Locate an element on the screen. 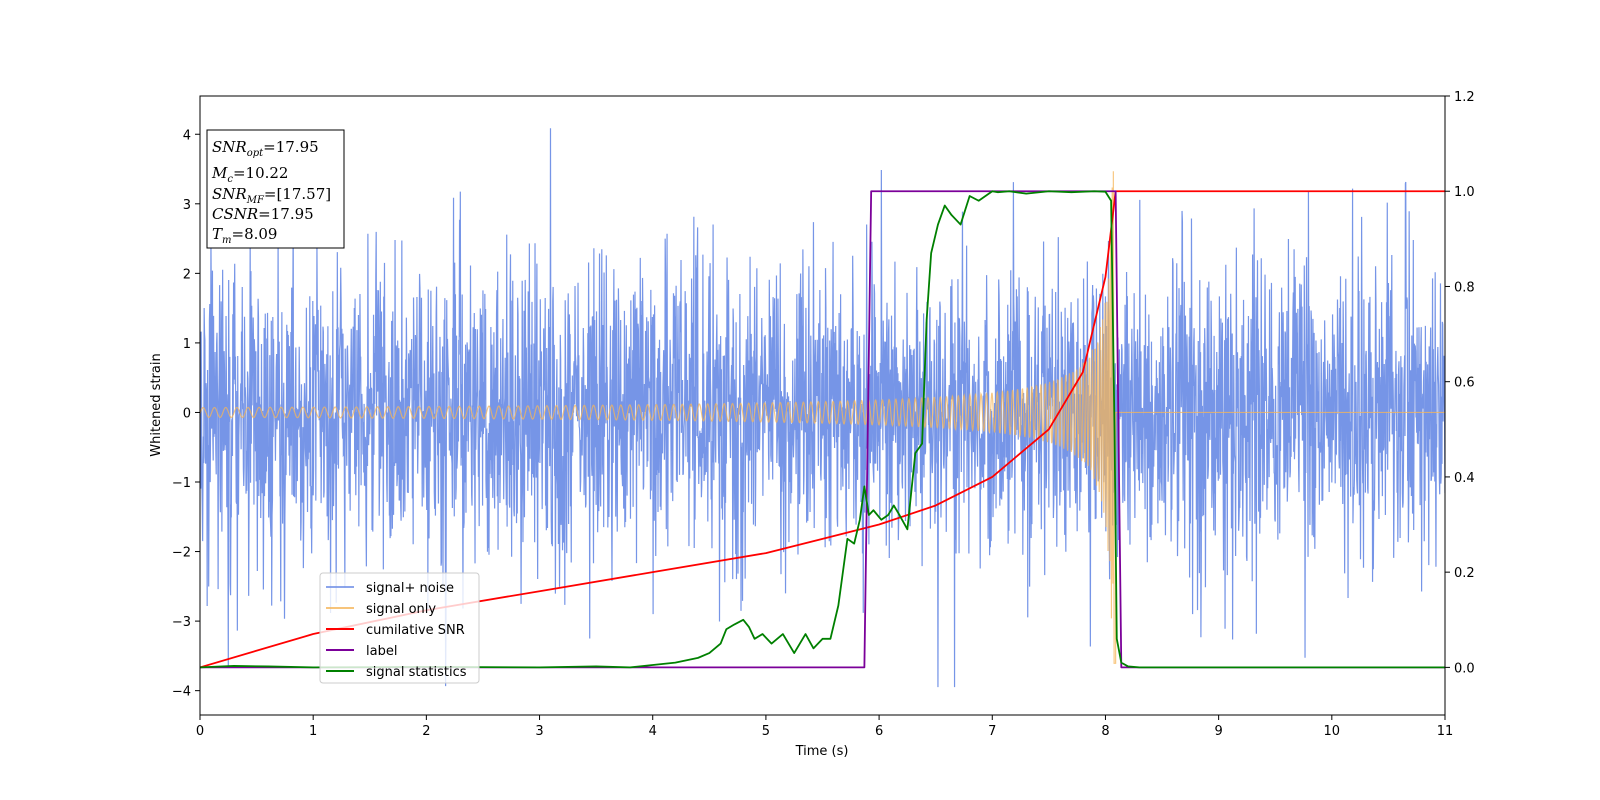  y-left-tick-label: 0 is located at coordinates (187, 413).